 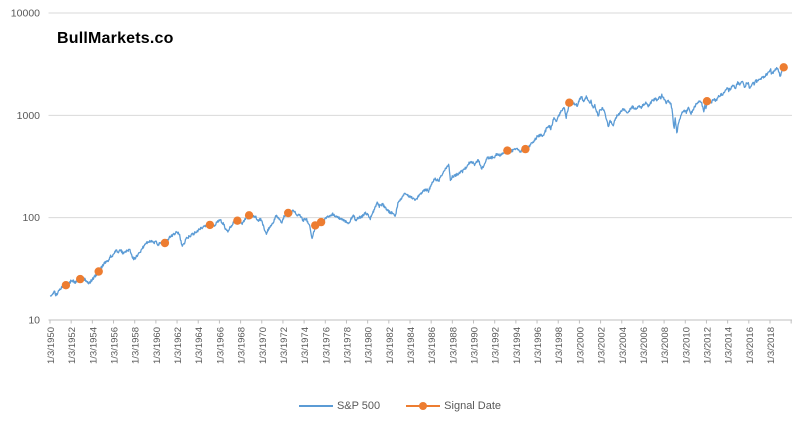 What do you see at coordinates (31, 218) in the screenshot?
I see `y-axis-tick-label: 100` at bounding box center [31, 218].